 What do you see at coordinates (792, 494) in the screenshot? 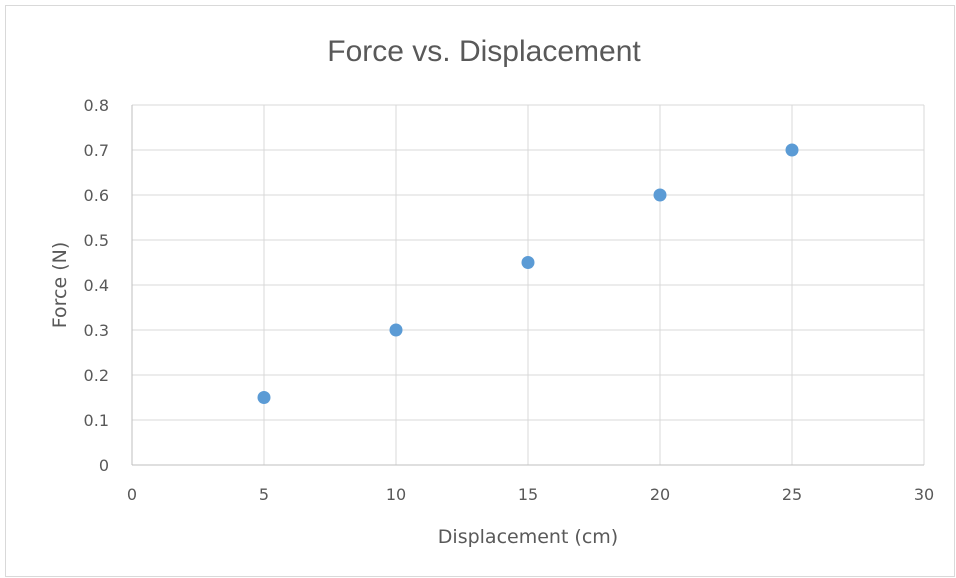
I see `x-tick-label: 25` at bounding box center [792, 494].